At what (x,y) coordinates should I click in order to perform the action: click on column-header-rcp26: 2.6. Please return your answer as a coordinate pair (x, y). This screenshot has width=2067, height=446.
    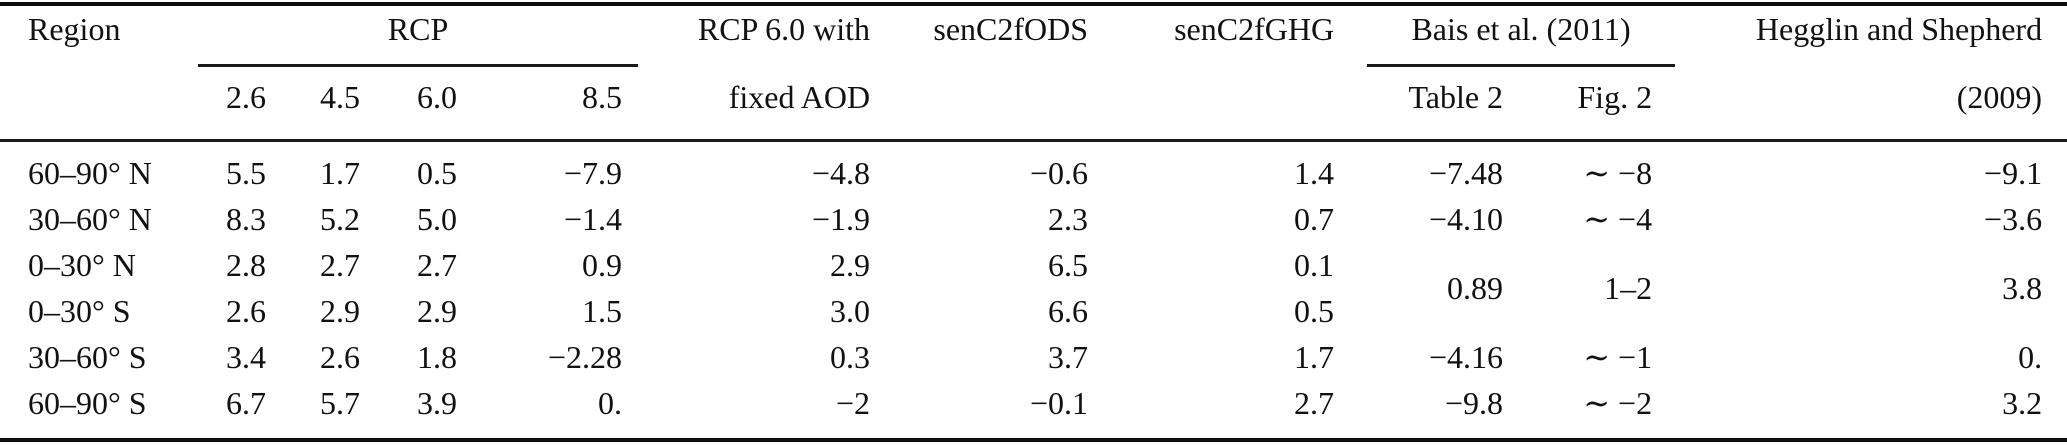
    Looking at the image, I should click on (236, 104).